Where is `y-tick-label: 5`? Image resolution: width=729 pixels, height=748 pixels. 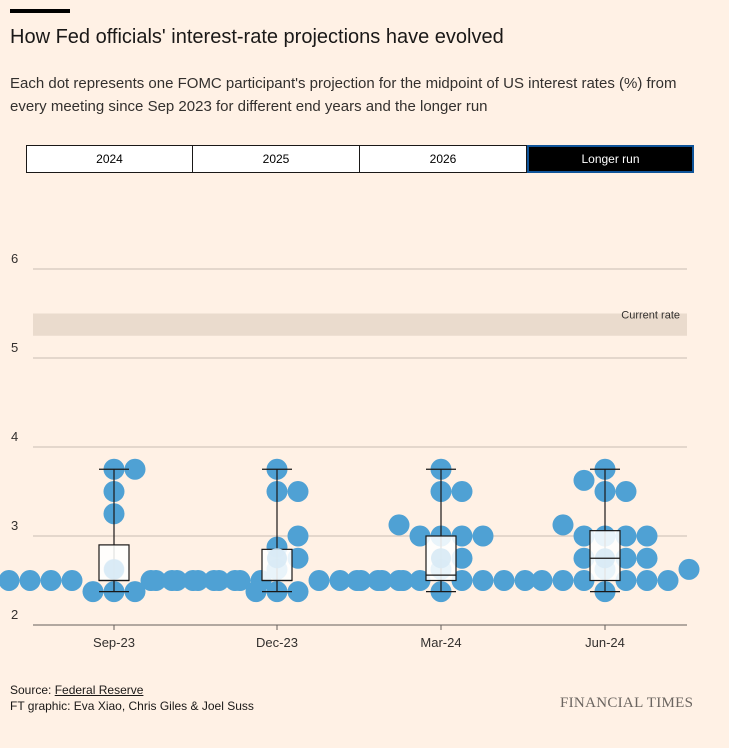
y-tick-label: 5 is located at coordinates (14, 347).